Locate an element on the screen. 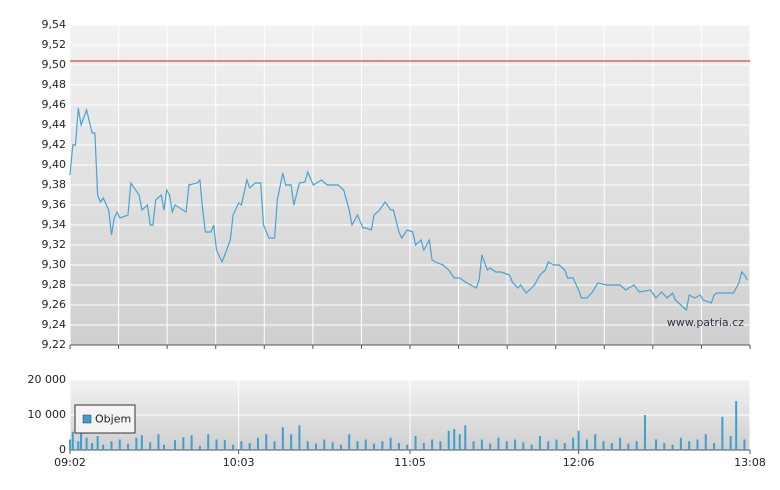 This screenshot has height=490, width=780. x-tick-label: 13:08 is located at coordinates (750, 462).